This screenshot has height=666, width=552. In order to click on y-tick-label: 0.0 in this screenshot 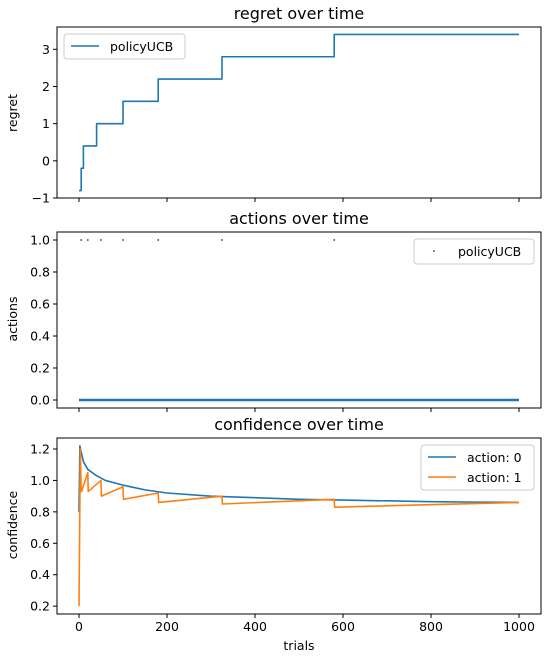, I will do `click(40, 400)`.